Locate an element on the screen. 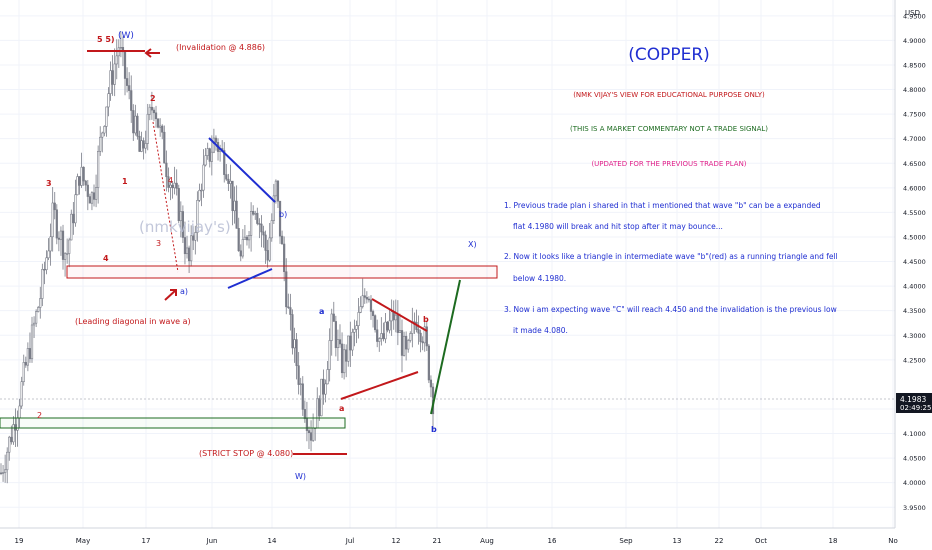  y-tick-label-7: 4.6000 is located at coordinates (914, 188).